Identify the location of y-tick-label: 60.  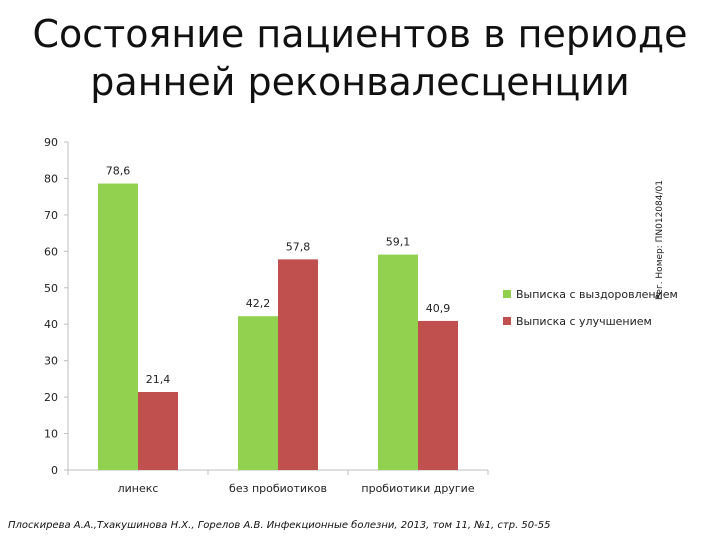
(51, 251).